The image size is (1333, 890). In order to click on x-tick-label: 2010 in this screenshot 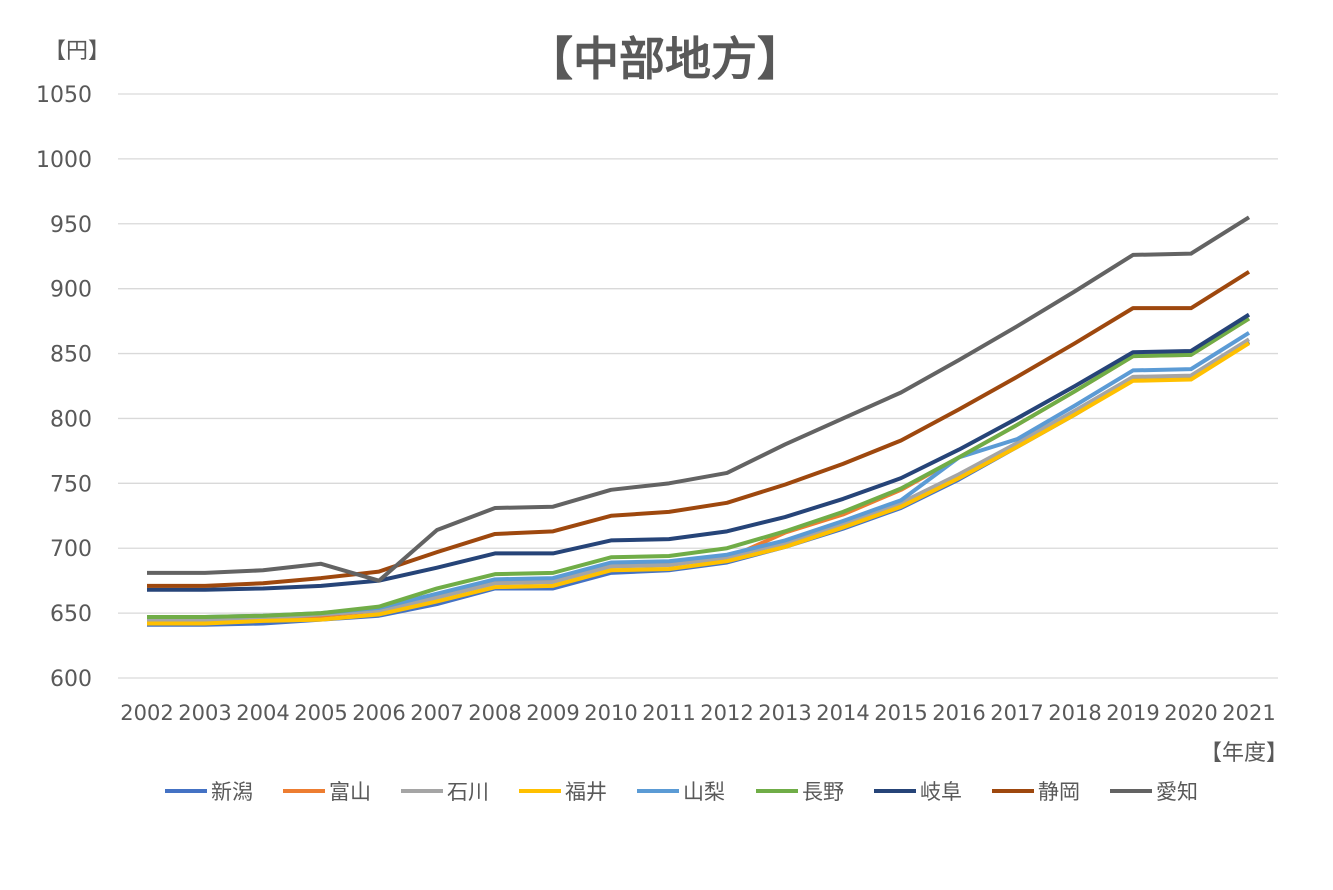, I will do `click(610, 713)`.